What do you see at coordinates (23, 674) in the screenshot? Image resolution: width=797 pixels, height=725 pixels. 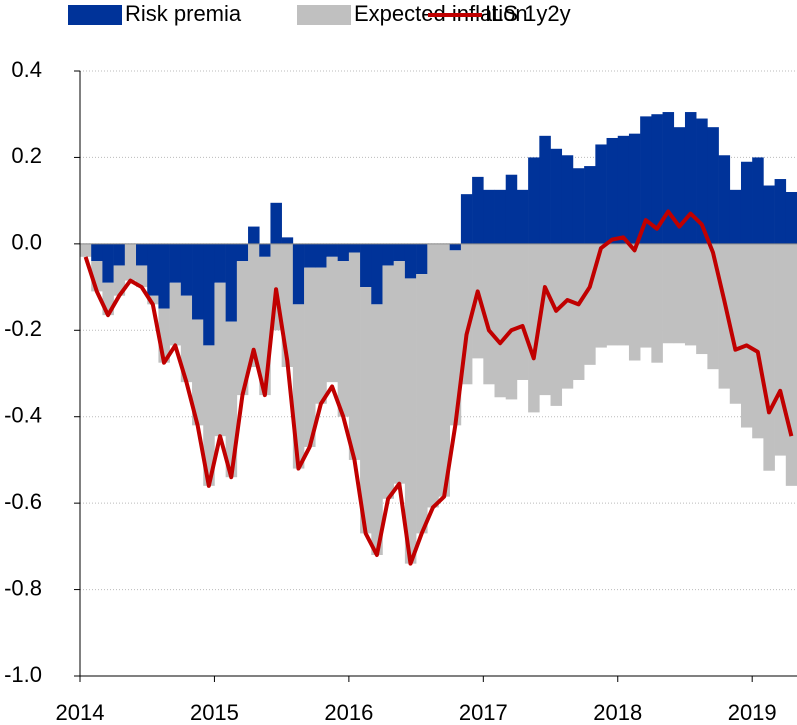 I see `y-tick-label: -1.0` at bounding box center [23, 674].